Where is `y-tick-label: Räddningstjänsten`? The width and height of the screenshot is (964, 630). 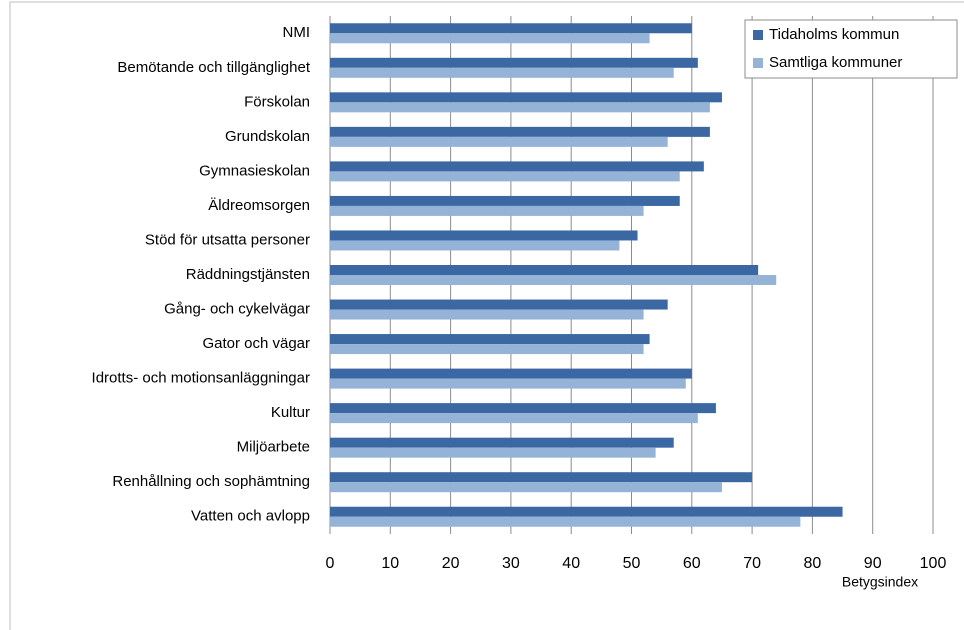 y-tick-label: Räddningstjänsten is located at coordinates (248, 274).